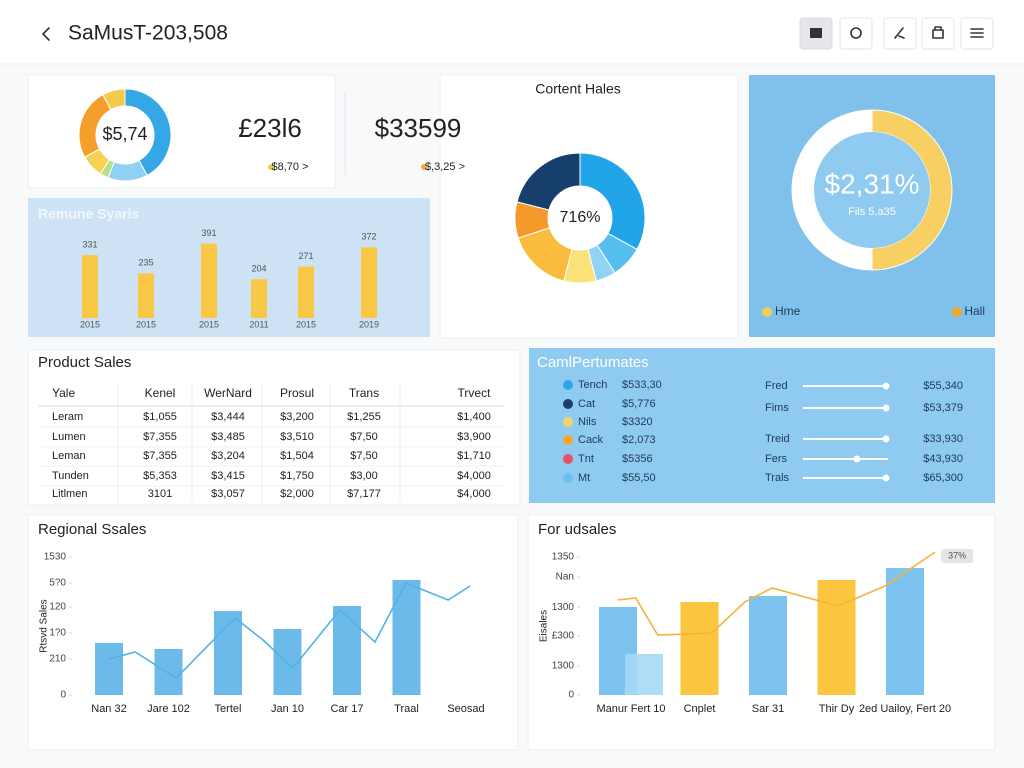 The width and height of the screenshot is (1024, 768). I want to click on y-tick-label: 5?0, so click(57, 583).